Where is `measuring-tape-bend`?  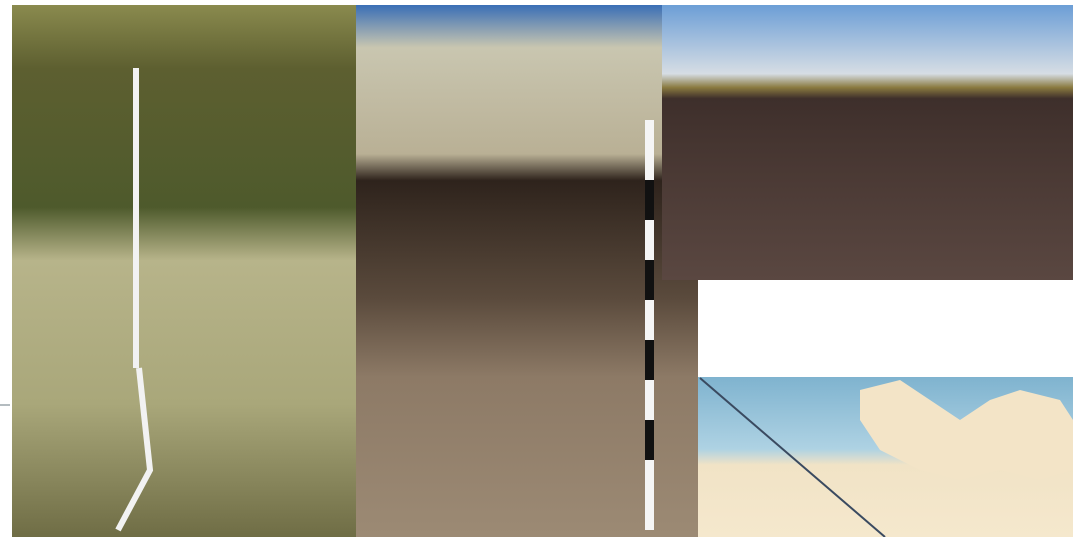 measuring-tape-bend is located at coordinates (134, 449).